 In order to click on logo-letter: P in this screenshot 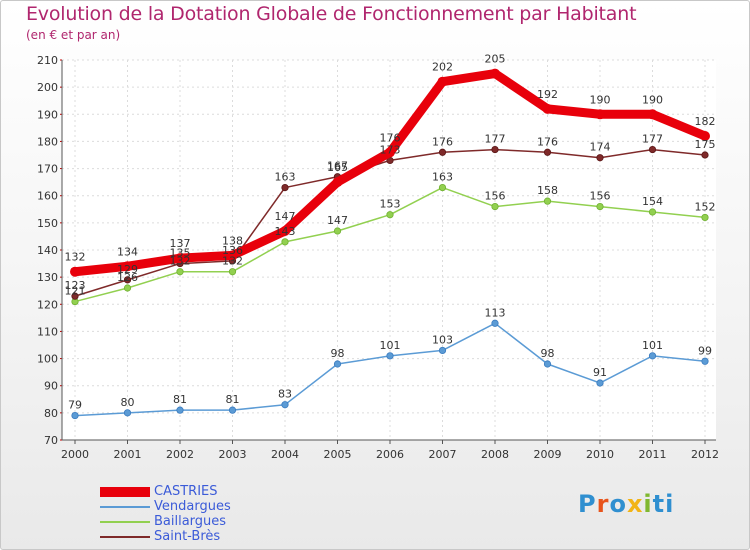, I will do `click(587, 504)`.